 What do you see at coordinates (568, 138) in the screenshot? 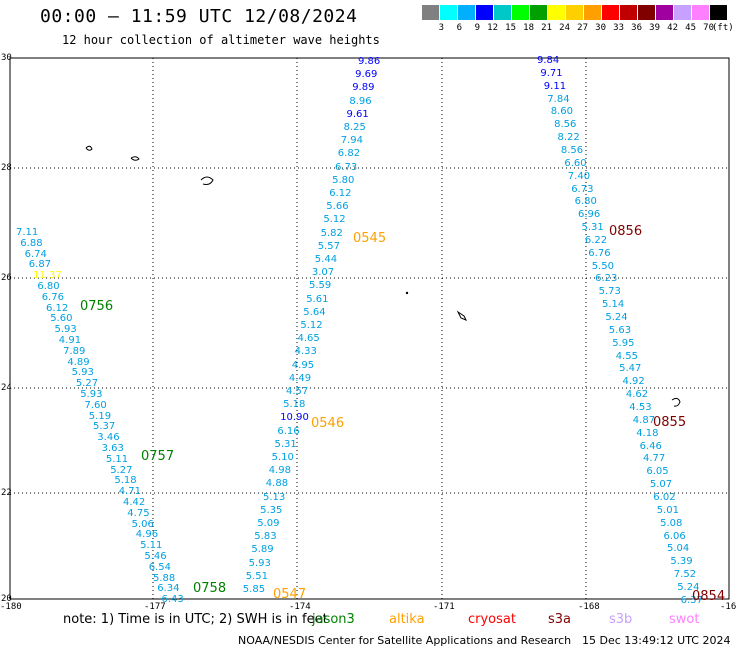
I see `wave-height-value: 8.22` at bounding box center [568, 138].